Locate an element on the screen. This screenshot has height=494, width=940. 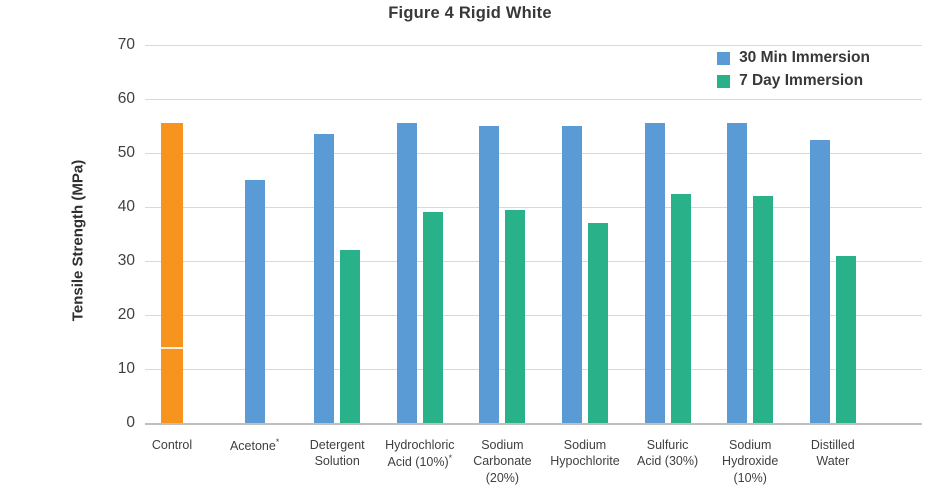
bar-detergent-solution-30-min-immersion is located at coordinates (324, 278).